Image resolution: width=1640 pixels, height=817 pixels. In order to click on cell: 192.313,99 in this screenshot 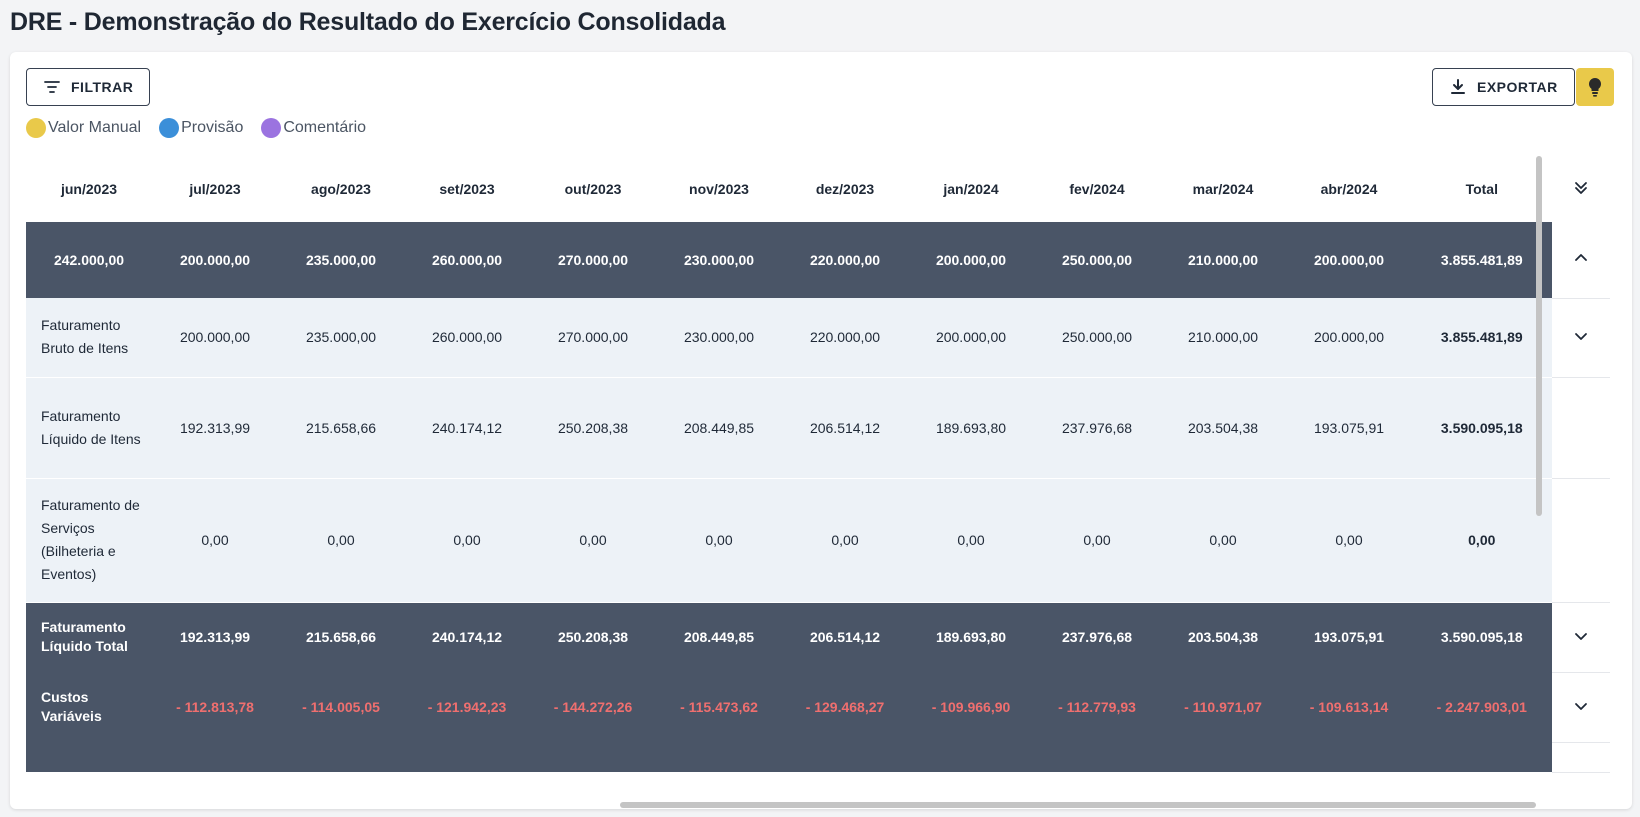, I will do `click(215, 637)`.